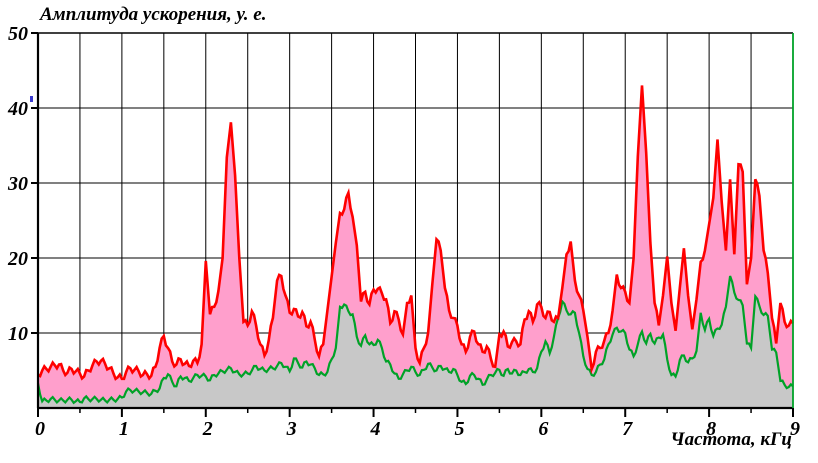 Image resolution: width=818 pixels, height=463 pixels. Describe the element at coordinates (627, 429) in the screenshot. I see `x-tick-label: 7` at that location.